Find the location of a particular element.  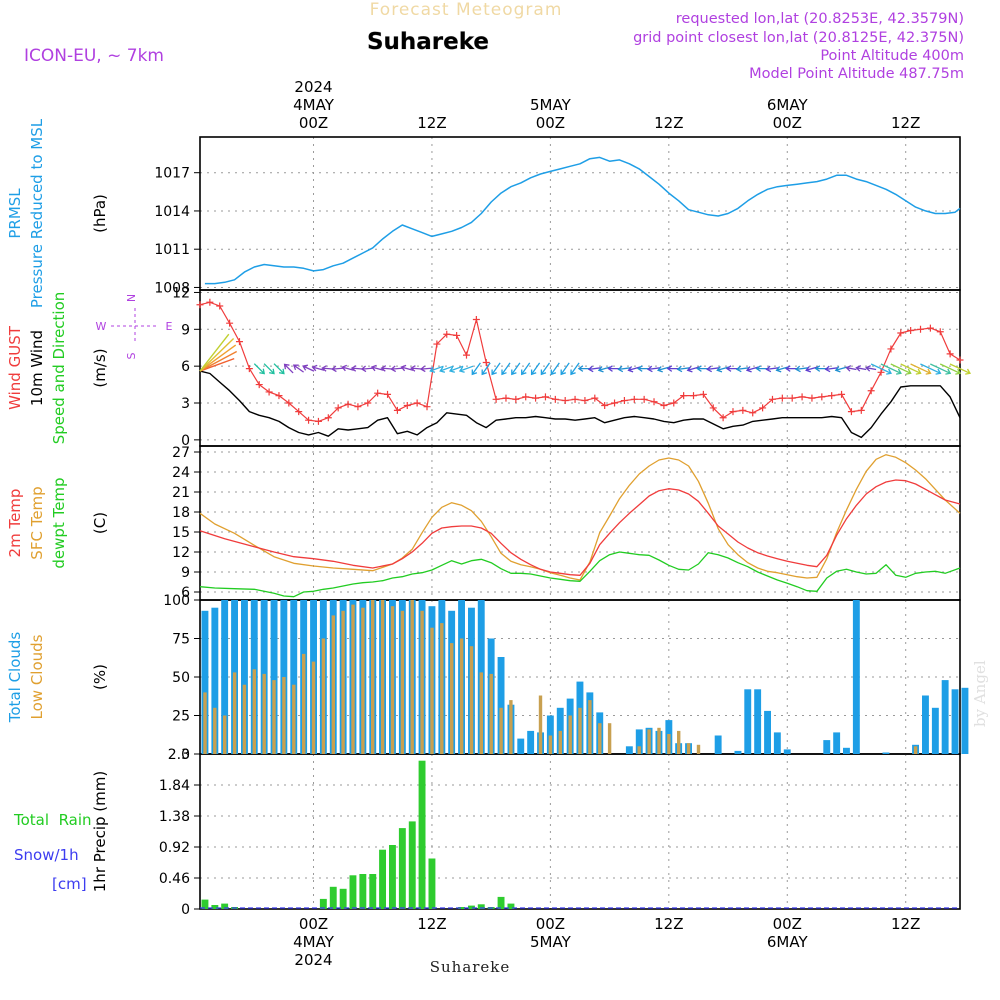

credit-watermark: by Angel is located at coordinates (980, 693).